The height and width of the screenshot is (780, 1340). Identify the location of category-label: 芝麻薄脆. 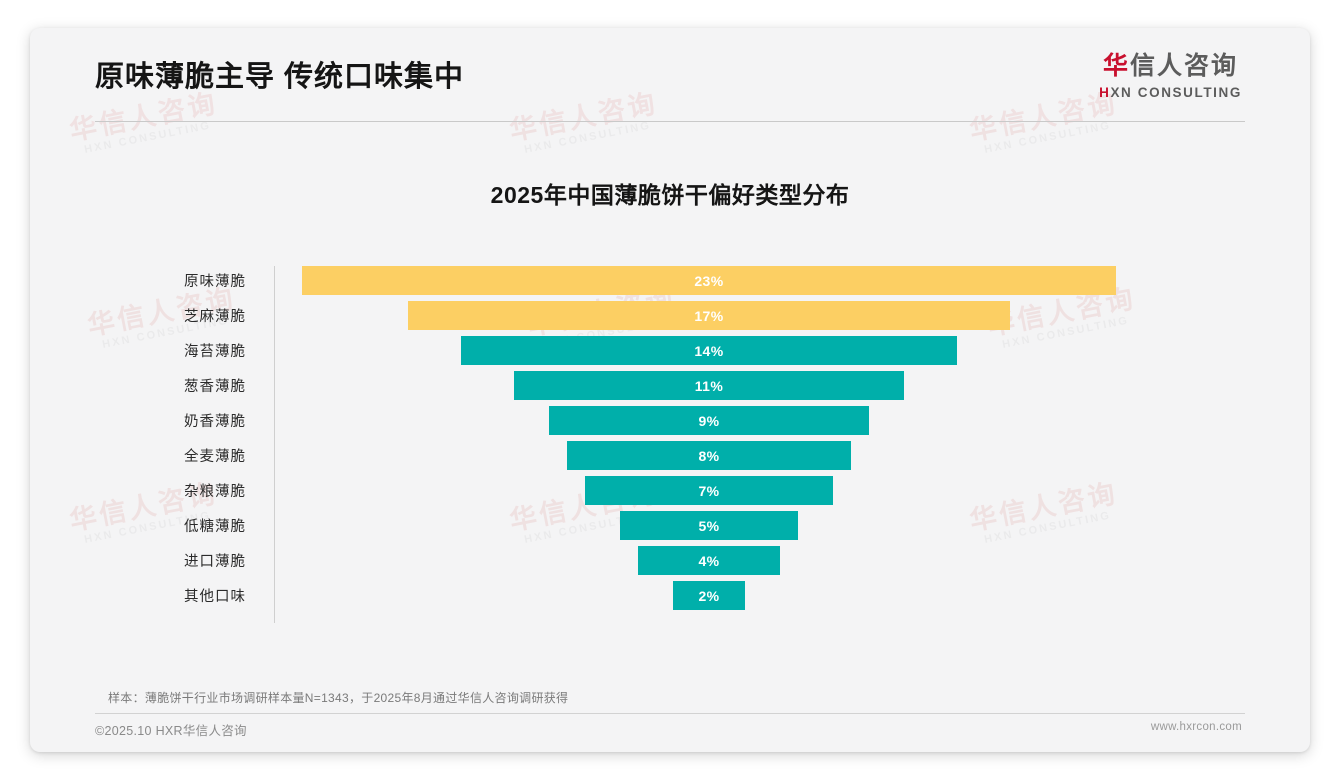
(215, 317).